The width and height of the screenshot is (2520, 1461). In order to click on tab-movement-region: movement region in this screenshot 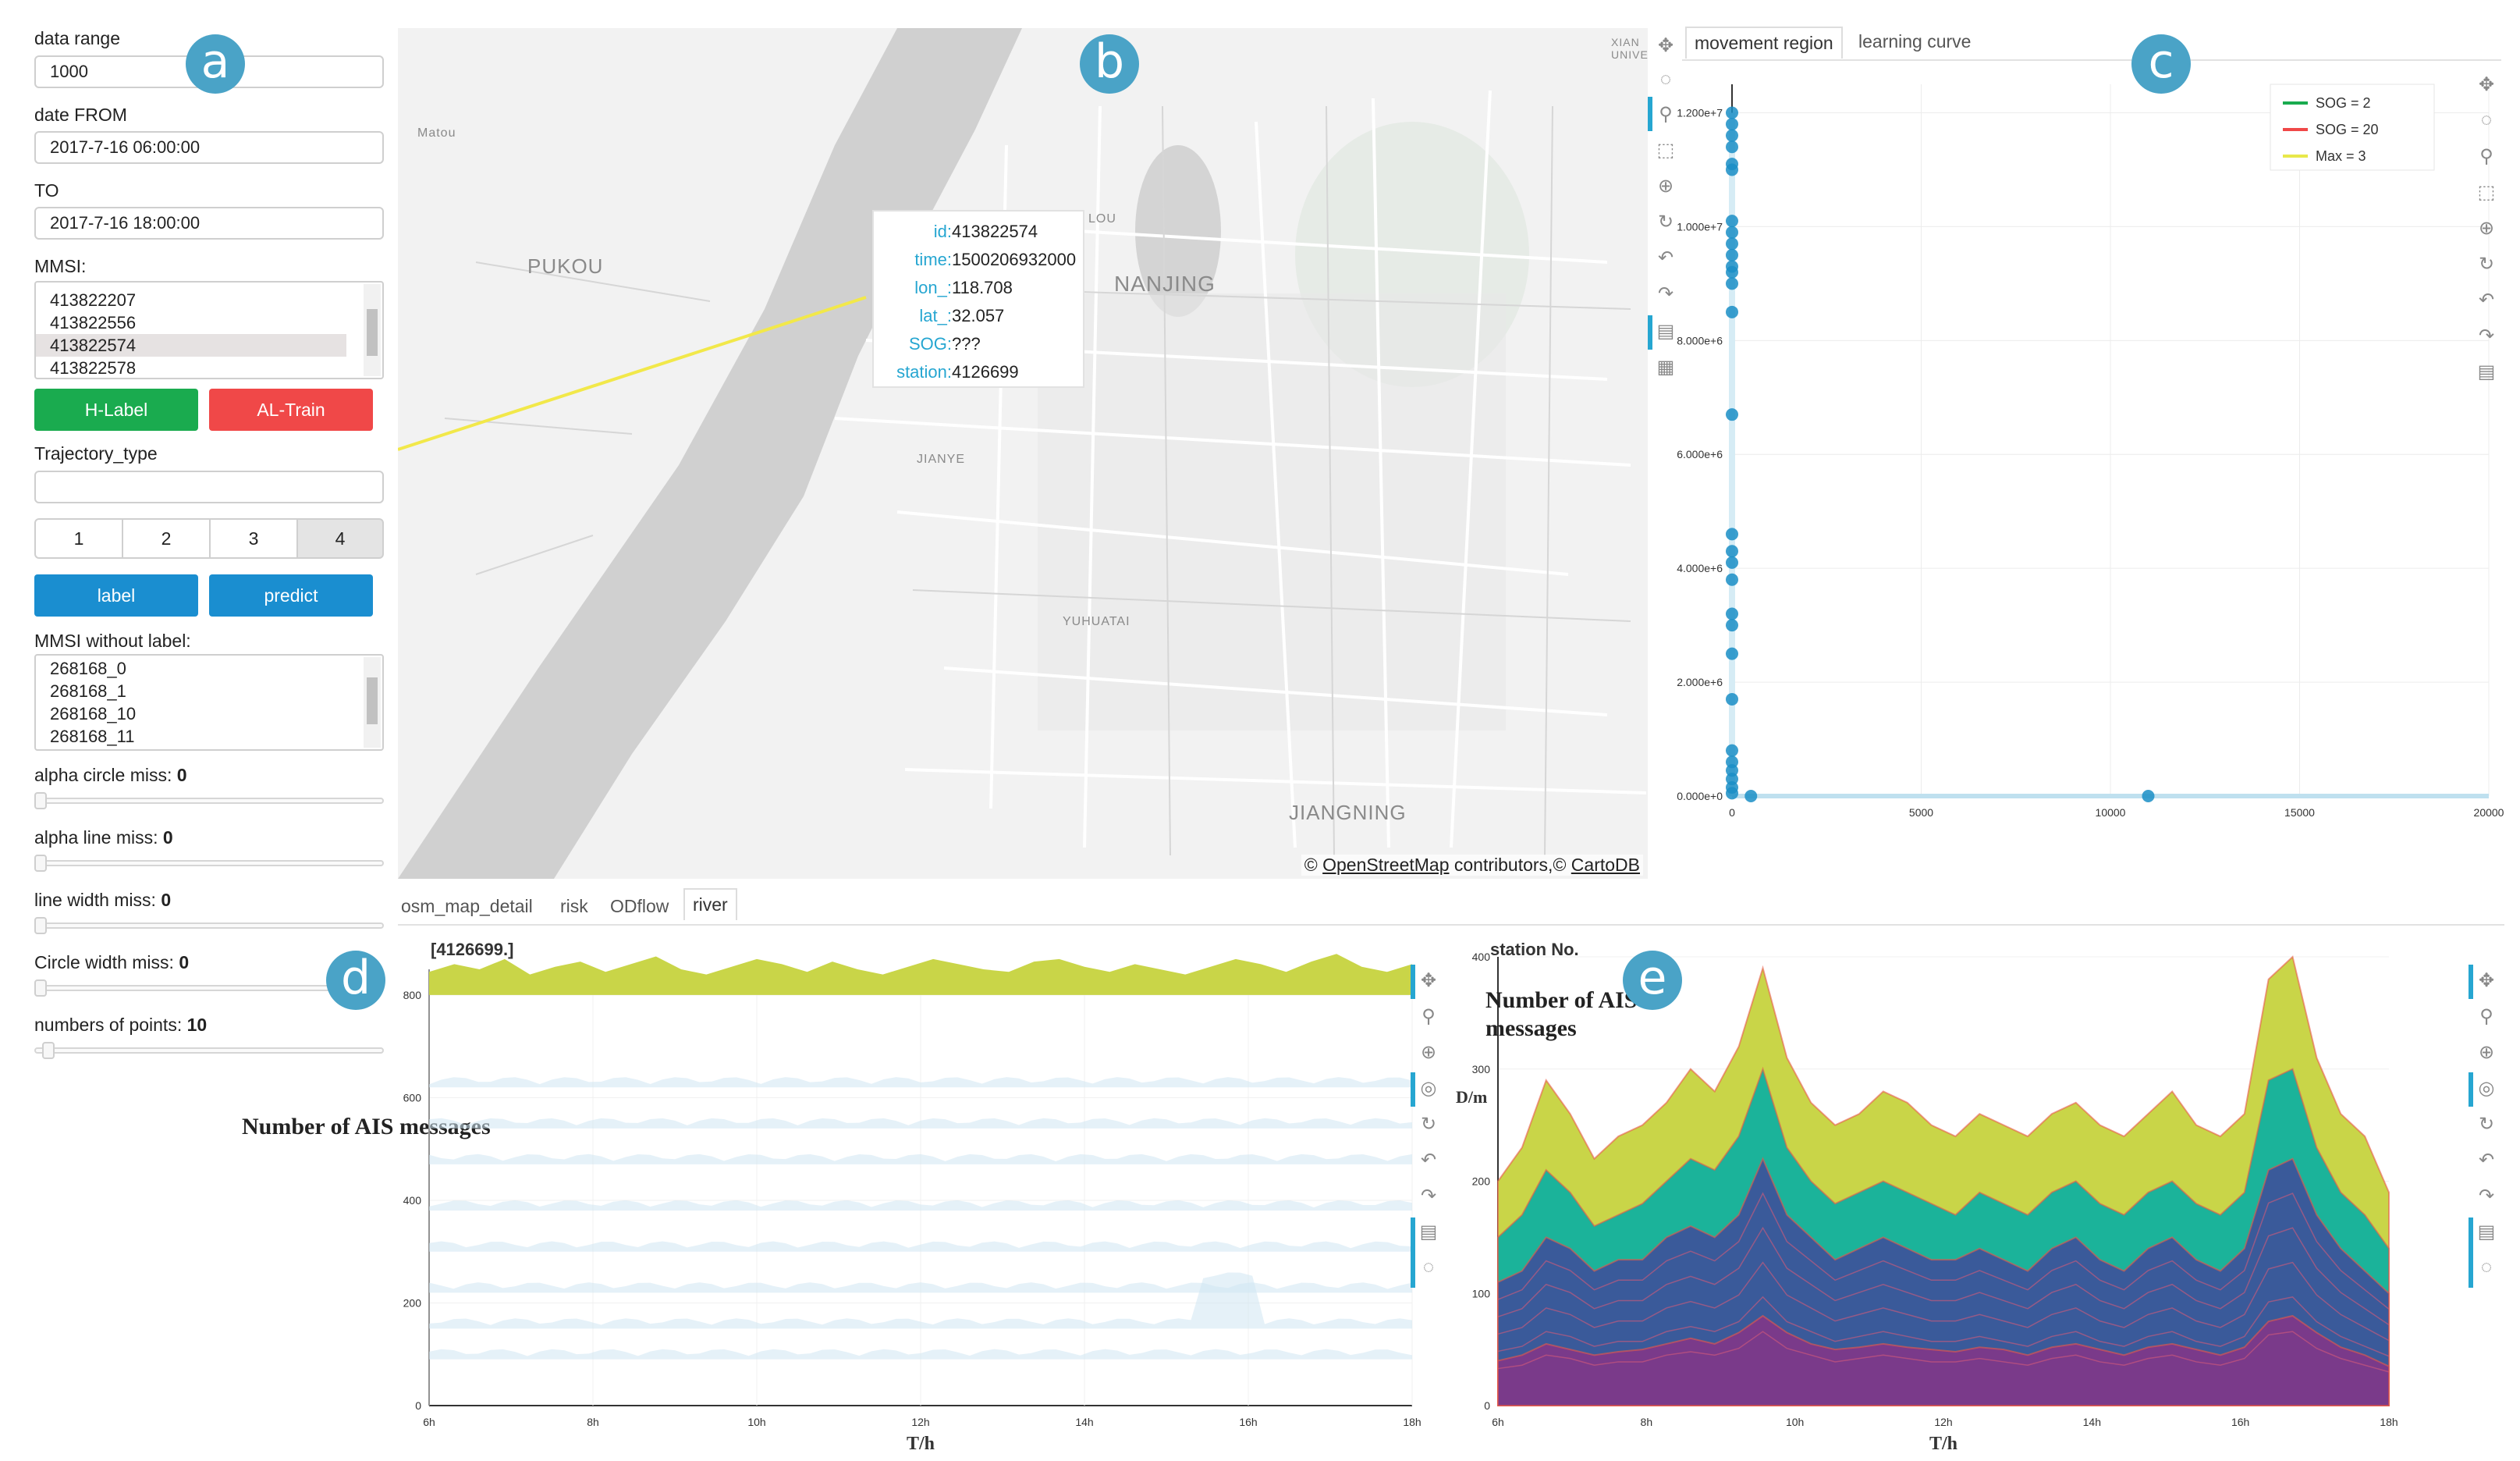, I will do `click(1764, 43)`.